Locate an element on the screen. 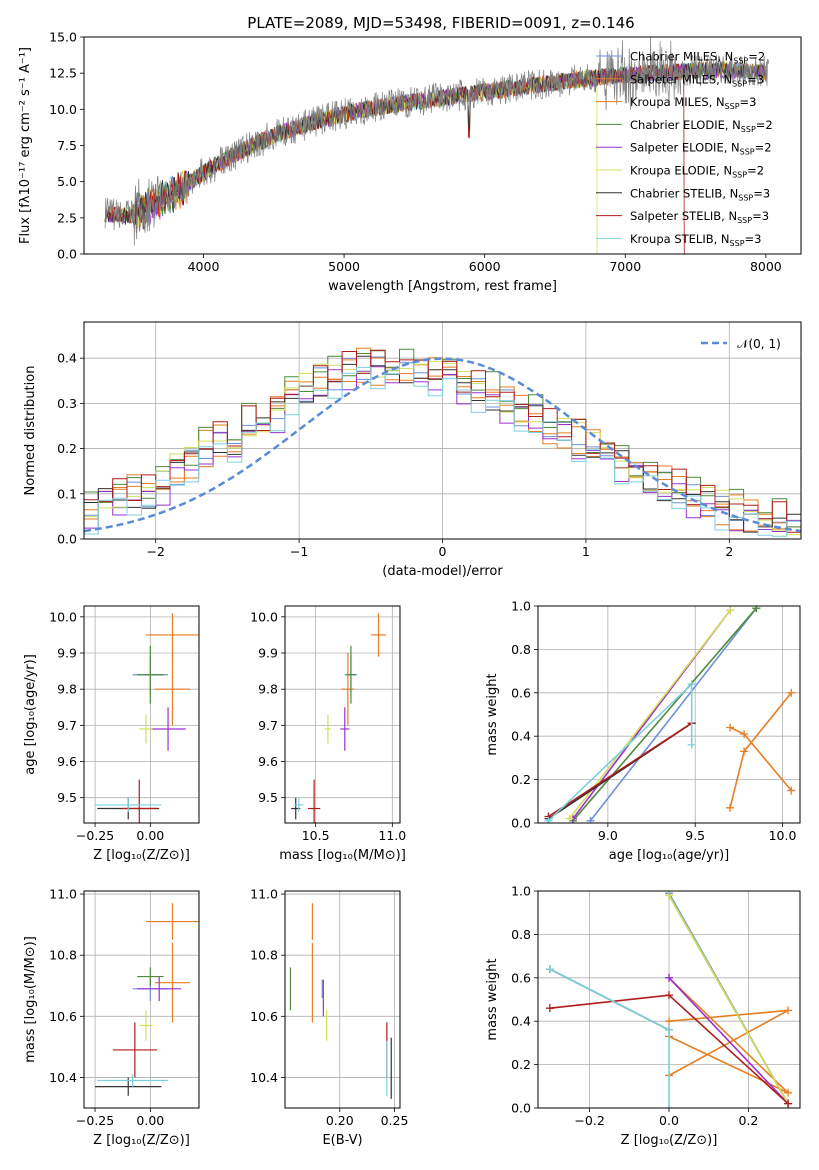  legend-label-6: Chabrier STELIB, NSSP=3 is located at coordinates (700, 194).